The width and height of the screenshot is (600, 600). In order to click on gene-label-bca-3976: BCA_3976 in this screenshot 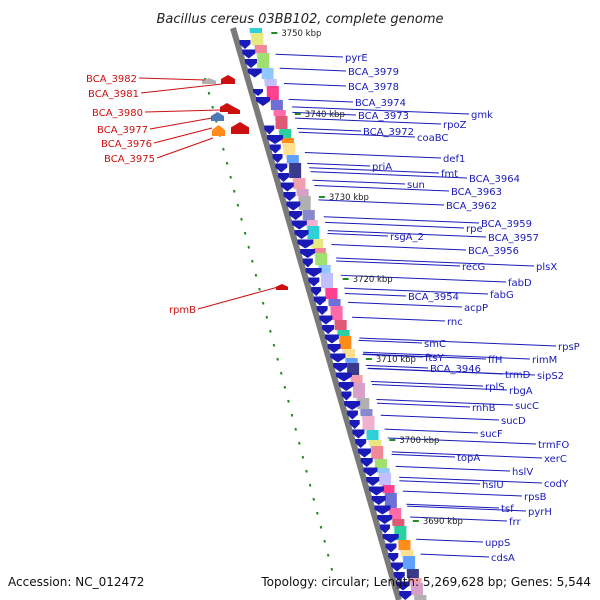, I will do `click(126, 144)`.